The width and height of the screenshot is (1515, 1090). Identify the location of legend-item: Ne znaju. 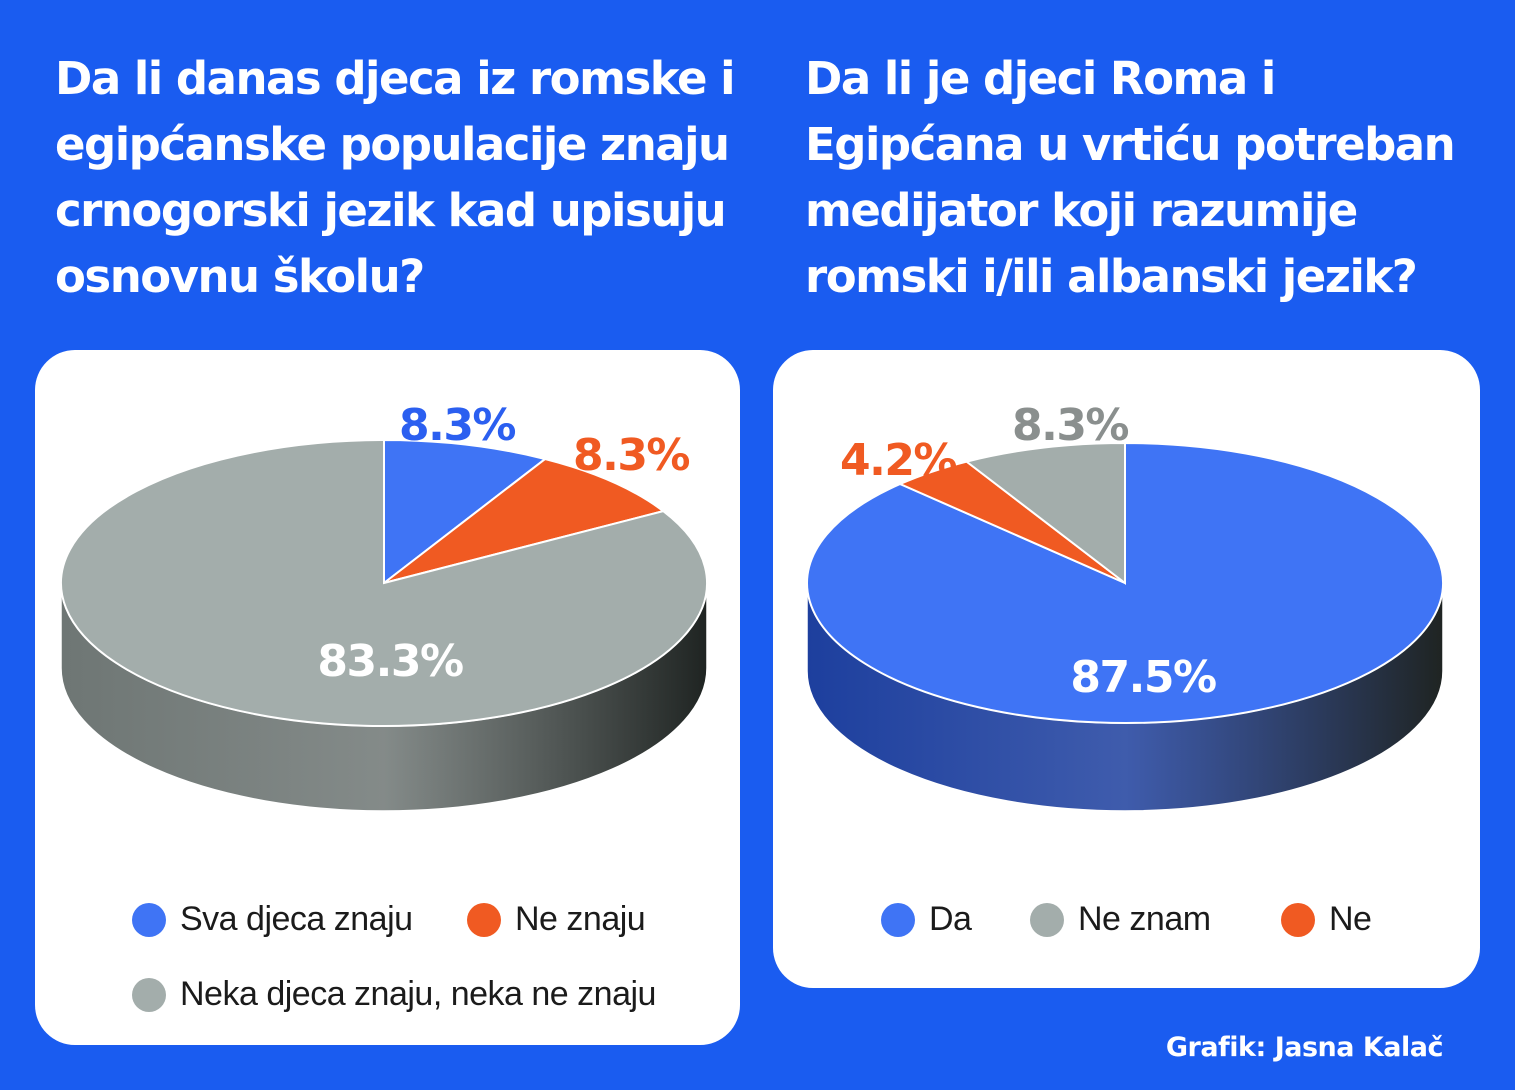
(556, 919).